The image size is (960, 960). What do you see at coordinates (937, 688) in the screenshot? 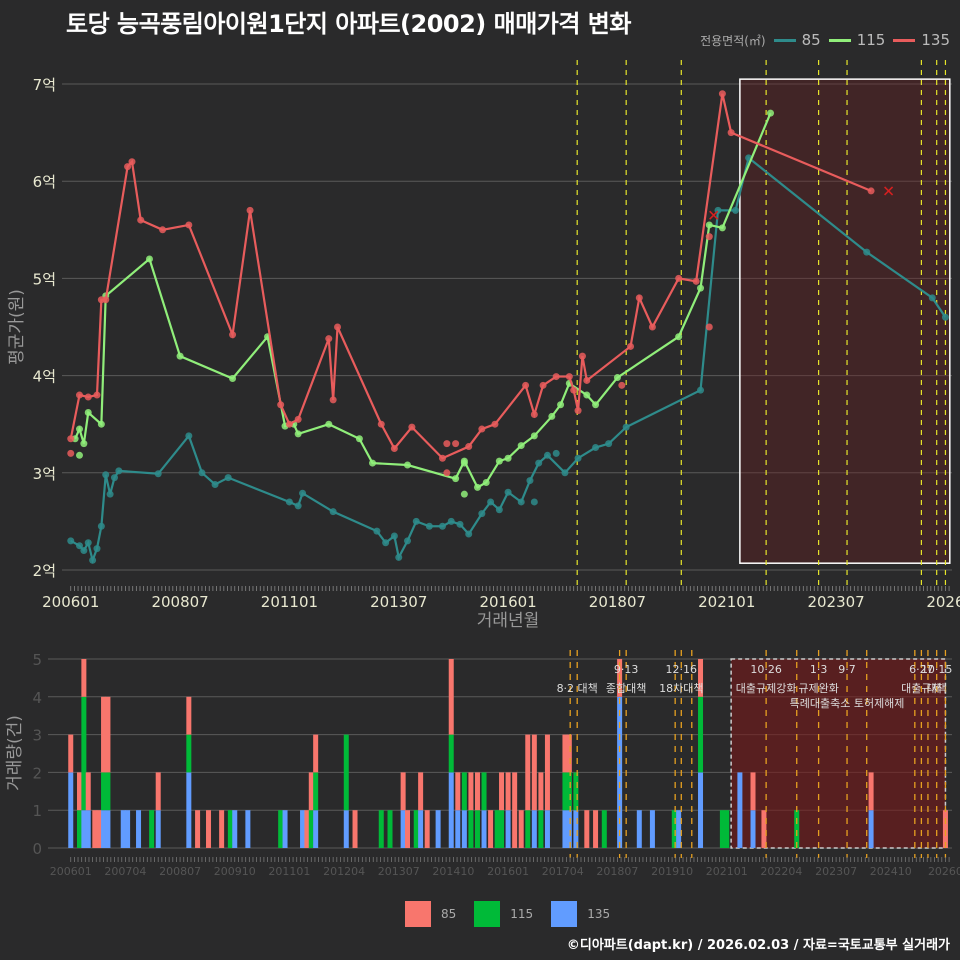
I see `policy-label: 대책` at bounding box center [937, 688].